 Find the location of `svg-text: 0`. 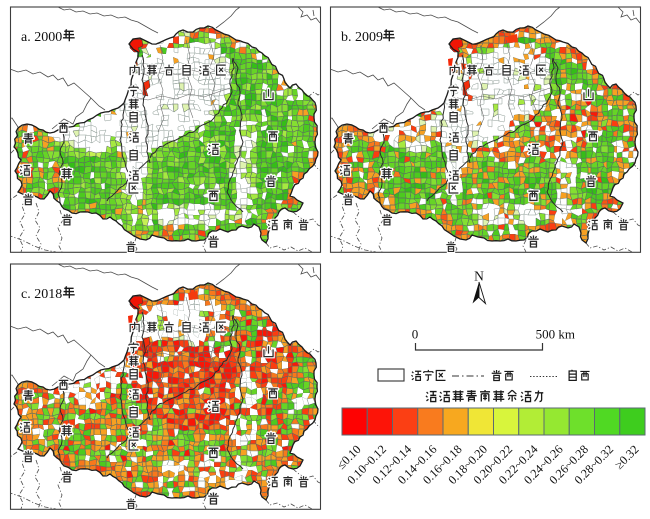

svg-text: 0 is located at coordinates (415, 334).